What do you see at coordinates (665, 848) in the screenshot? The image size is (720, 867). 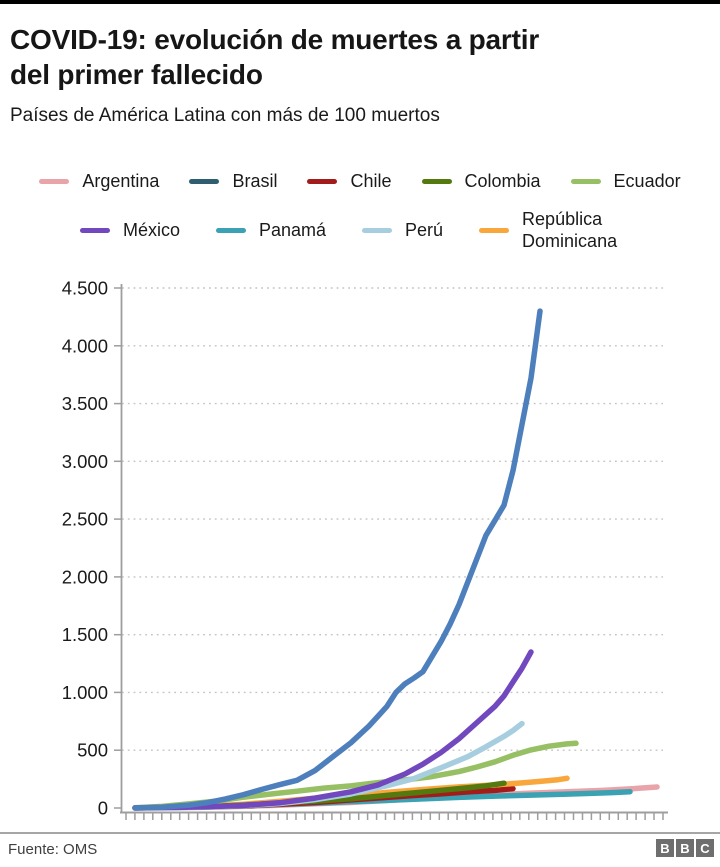 I see `bbc-logo-box-1: B` at bounding box center [665, 848].